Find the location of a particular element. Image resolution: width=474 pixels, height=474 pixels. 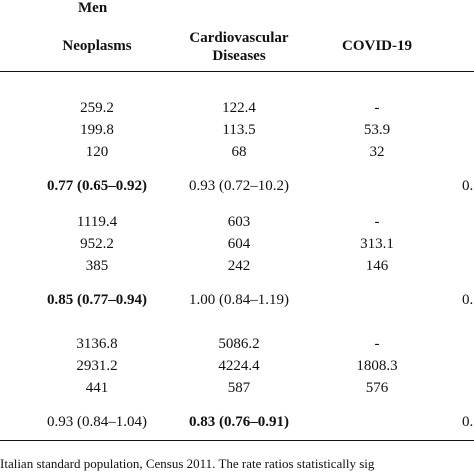

bottom-rule is located at coordinates (237, 440).